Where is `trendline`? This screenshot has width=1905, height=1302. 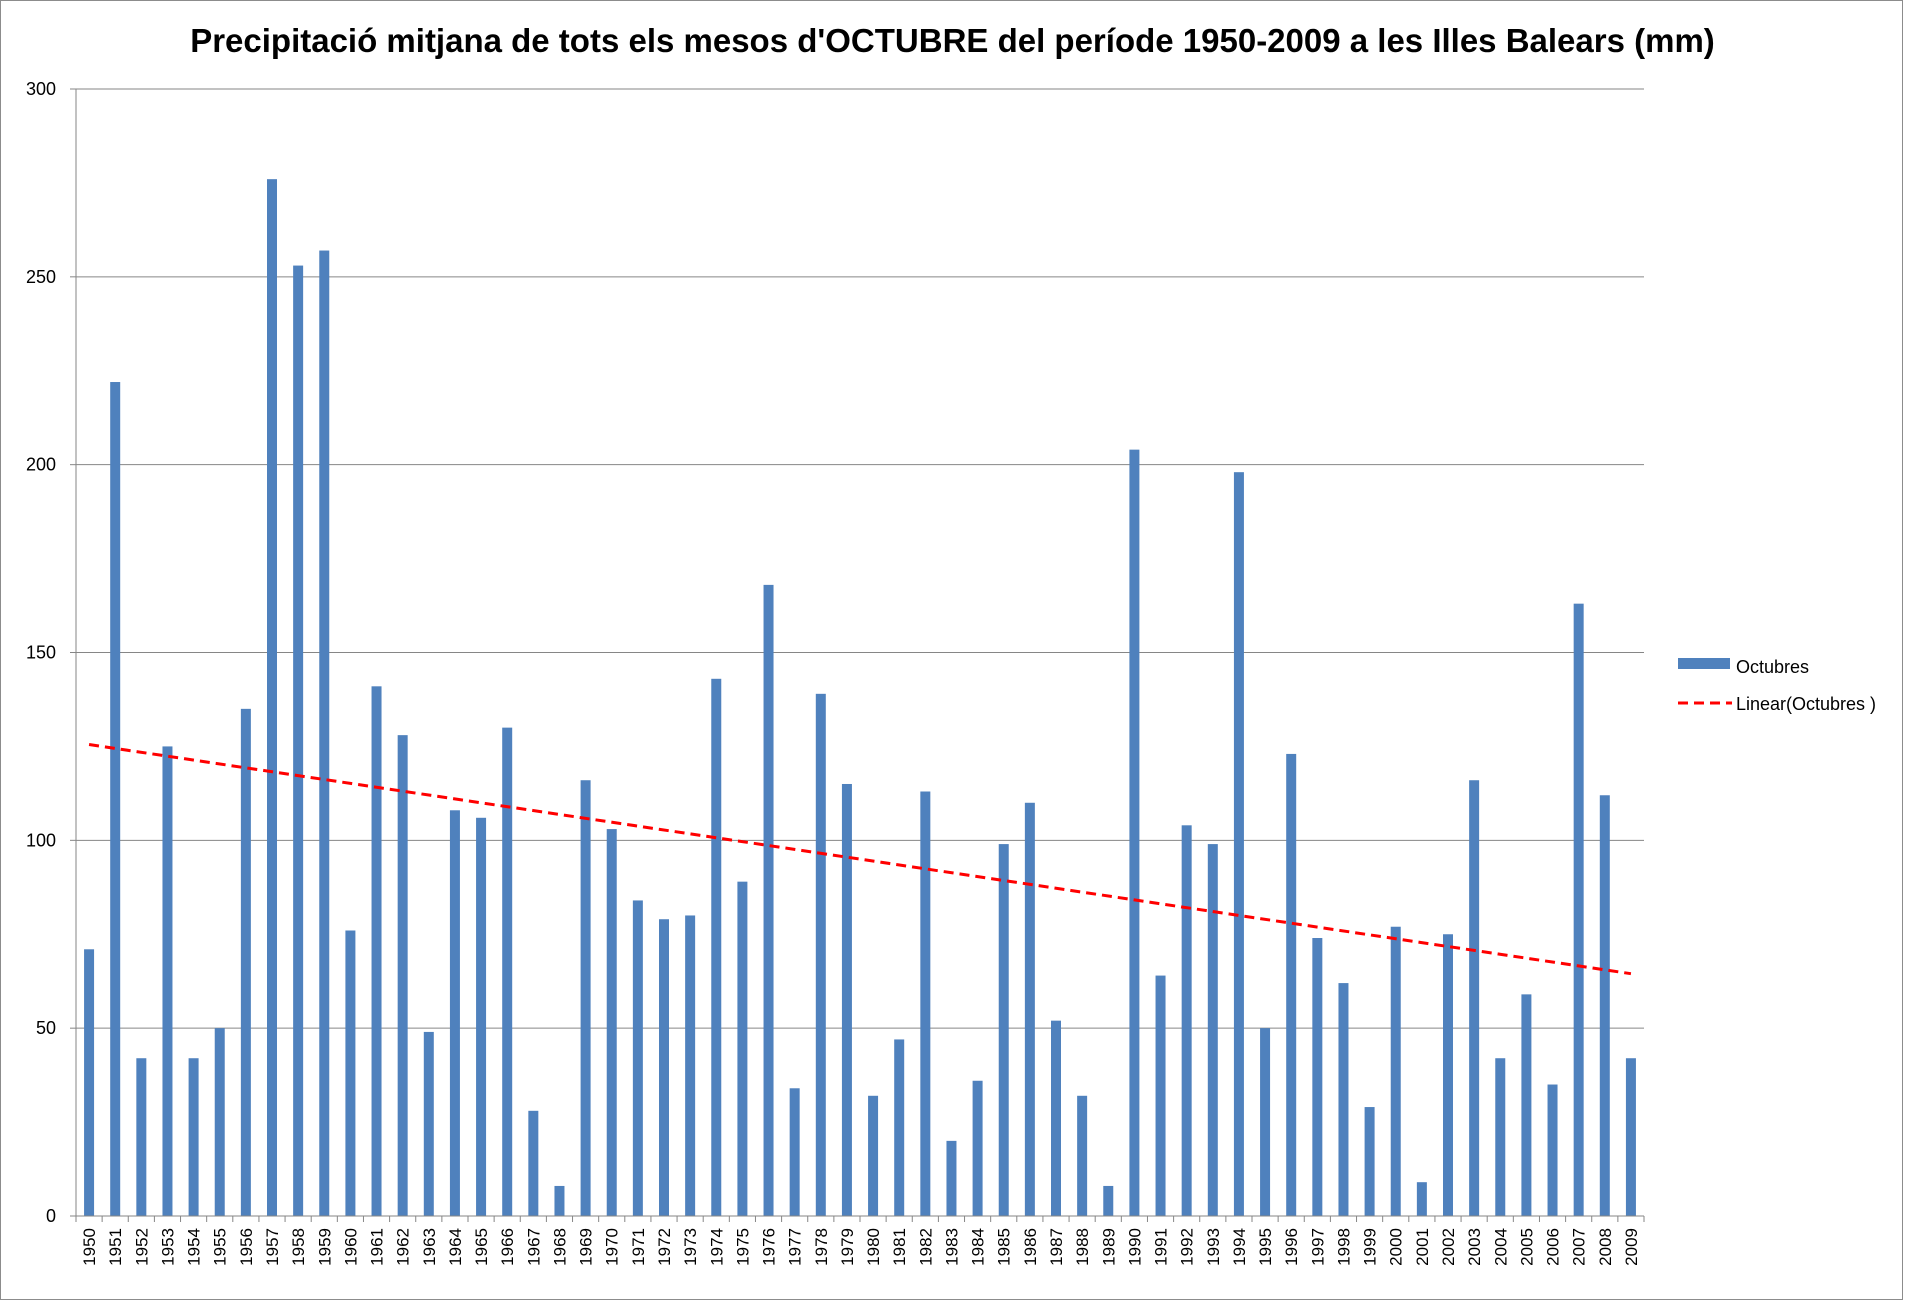
trendline is located at coordinates (860, 859).